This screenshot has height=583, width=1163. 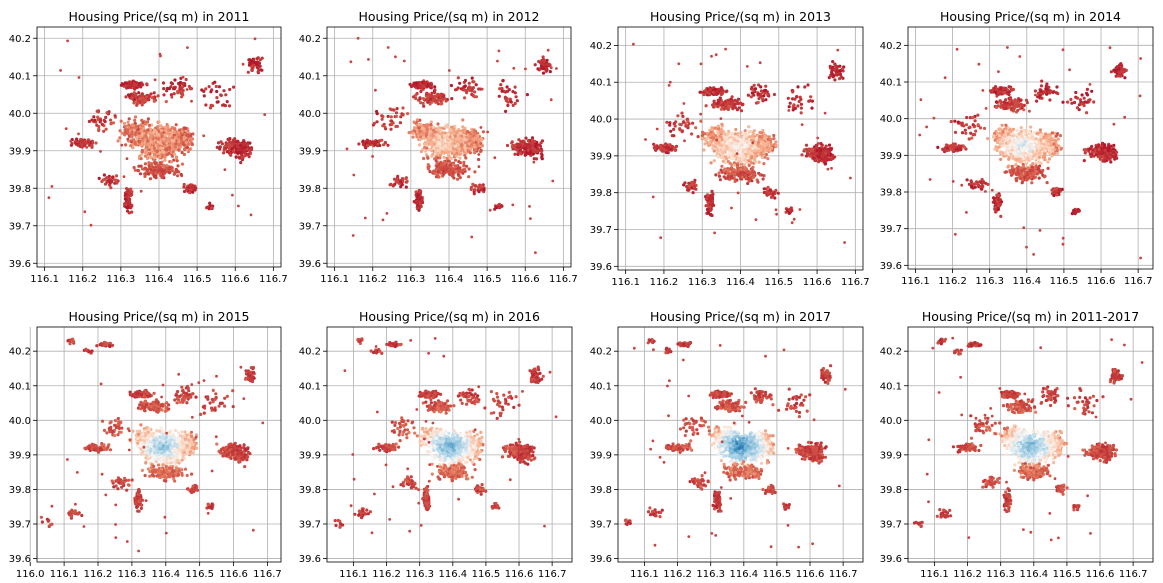 I want to click on x-tick-label: 116.5, so click(x=487, y=279).